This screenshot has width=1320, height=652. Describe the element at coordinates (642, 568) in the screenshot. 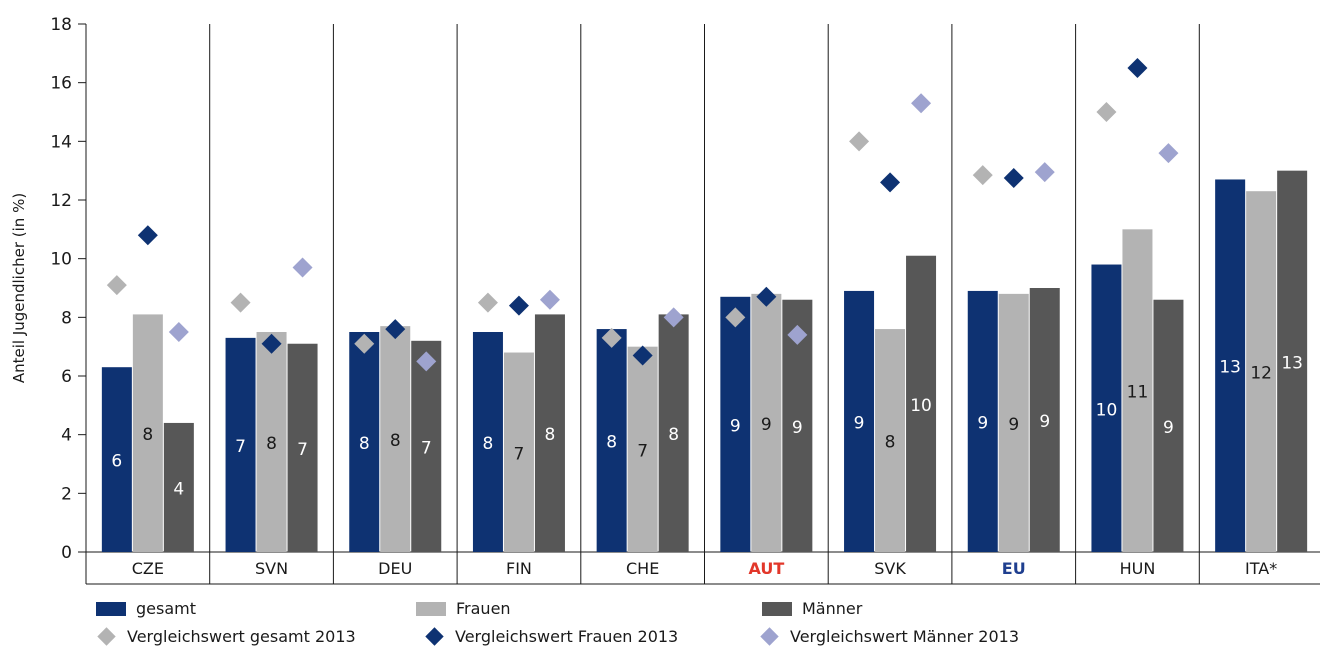

I see `category-label-4: CHE` at that location.